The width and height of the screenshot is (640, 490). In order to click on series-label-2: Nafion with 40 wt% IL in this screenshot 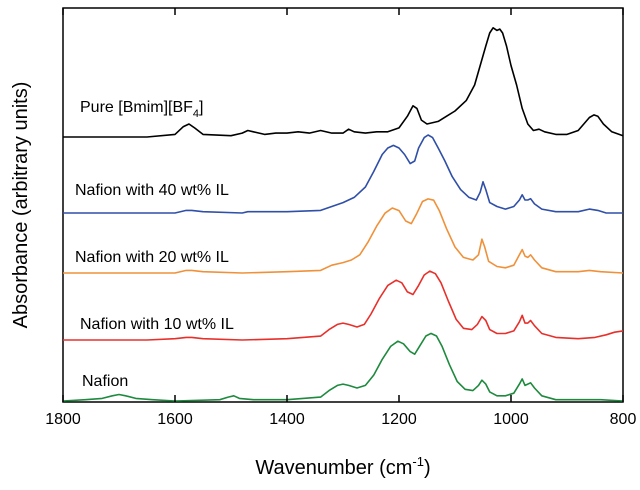, I will do `click(152, 190)`.